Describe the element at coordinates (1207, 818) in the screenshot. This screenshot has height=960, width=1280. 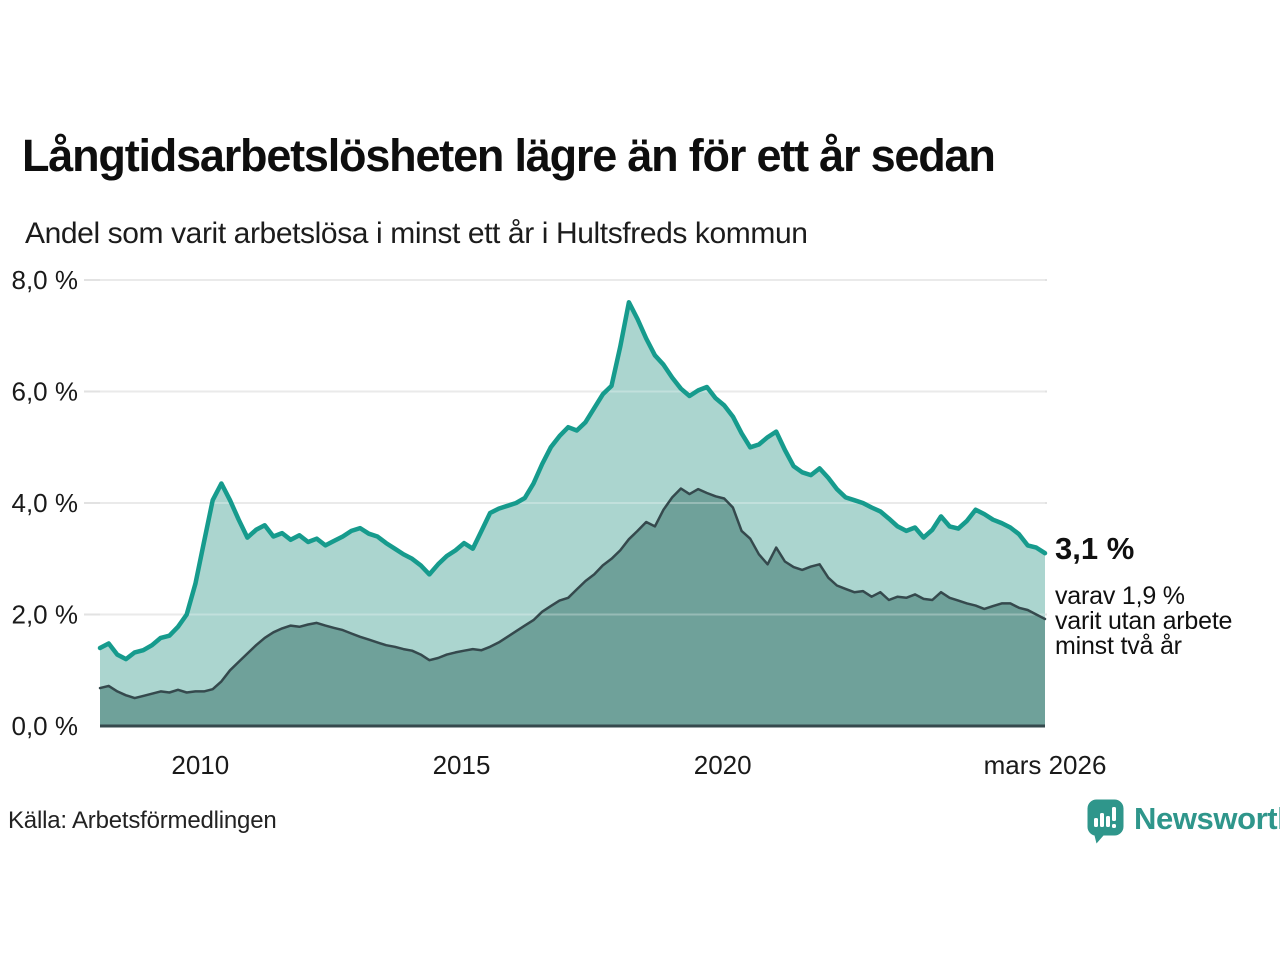
I see `brand-name: Newsworthy` at that location.